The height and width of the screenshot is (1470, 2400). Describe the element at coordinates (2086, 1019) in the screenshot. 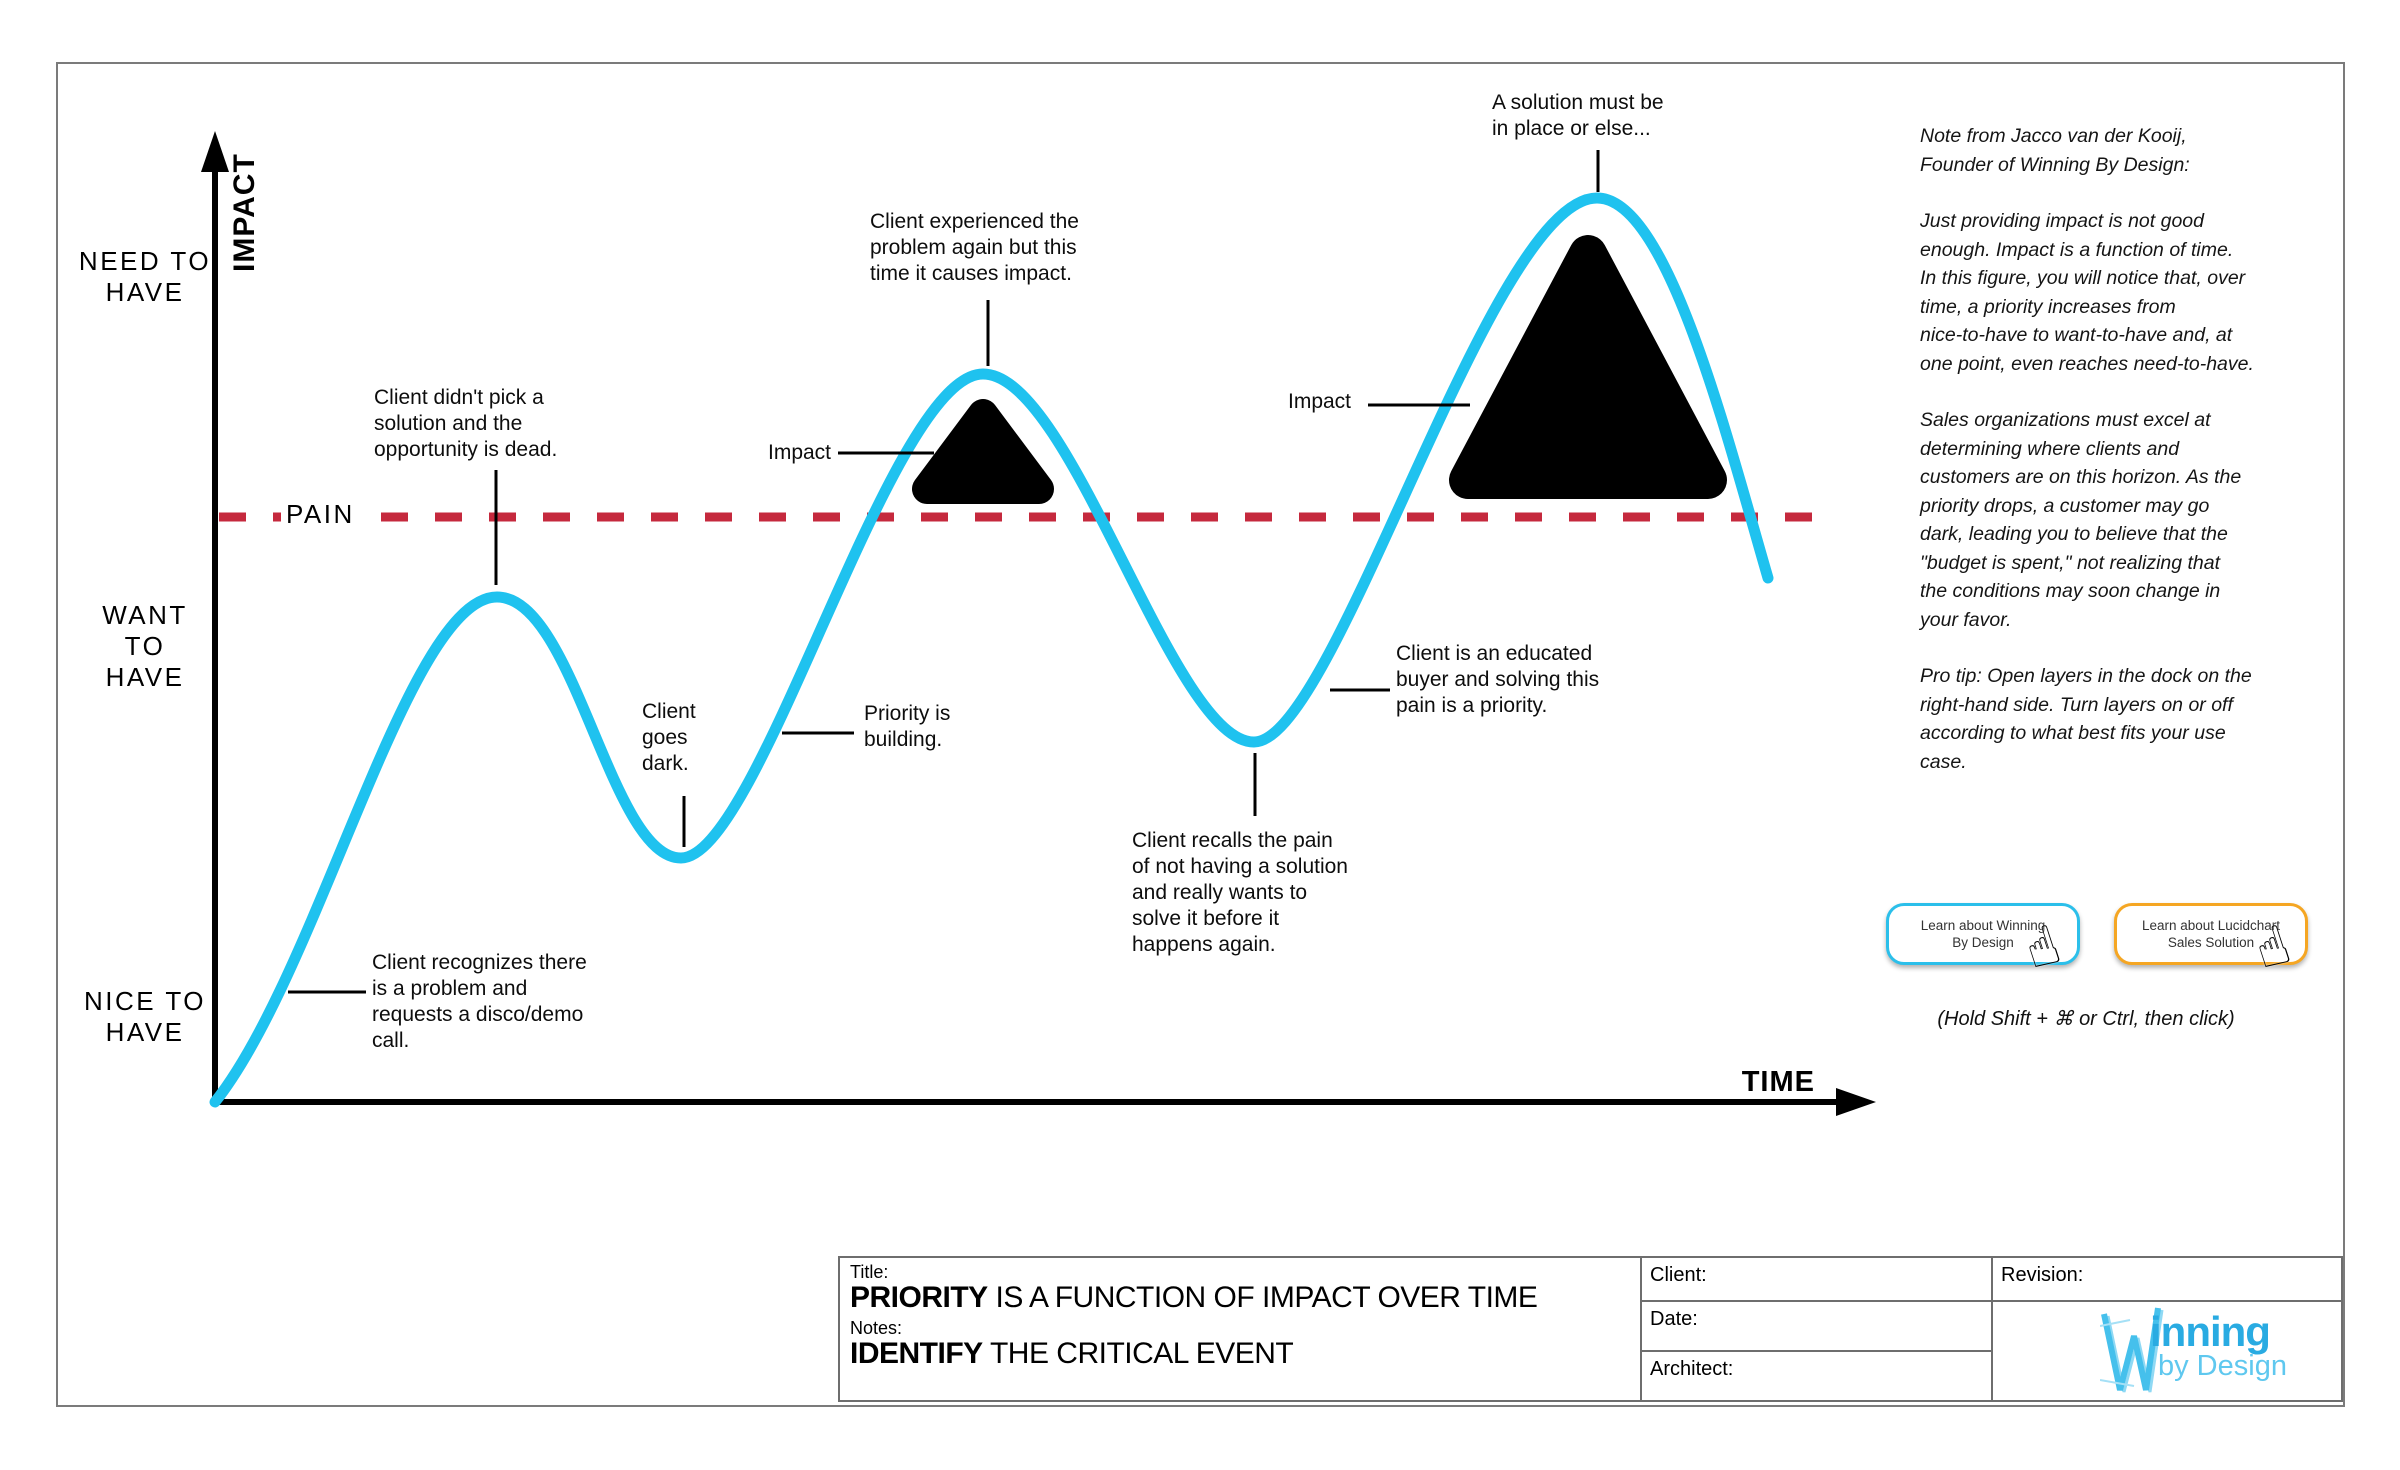

I see `shortcut-hint: (Hold Shift + ⌘ or Ctrl, then click)` at that location.